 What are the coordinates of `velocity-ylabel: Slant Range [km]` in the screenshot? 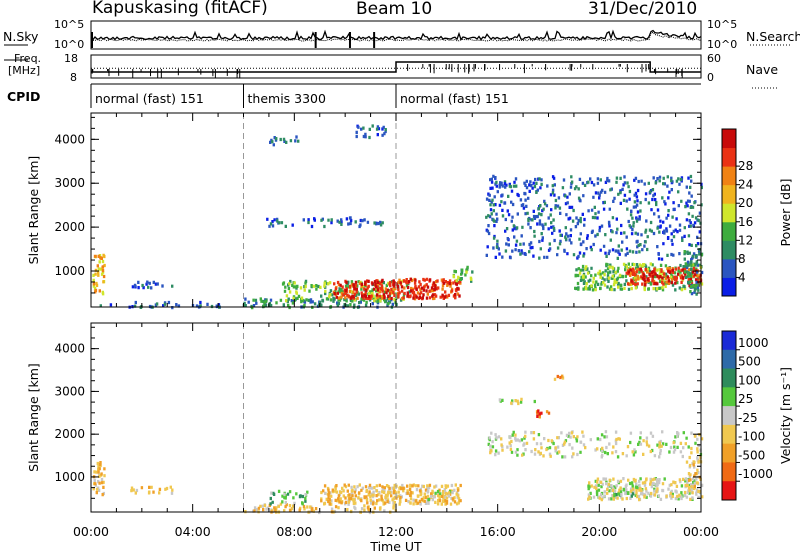 It's located at (33, 417).